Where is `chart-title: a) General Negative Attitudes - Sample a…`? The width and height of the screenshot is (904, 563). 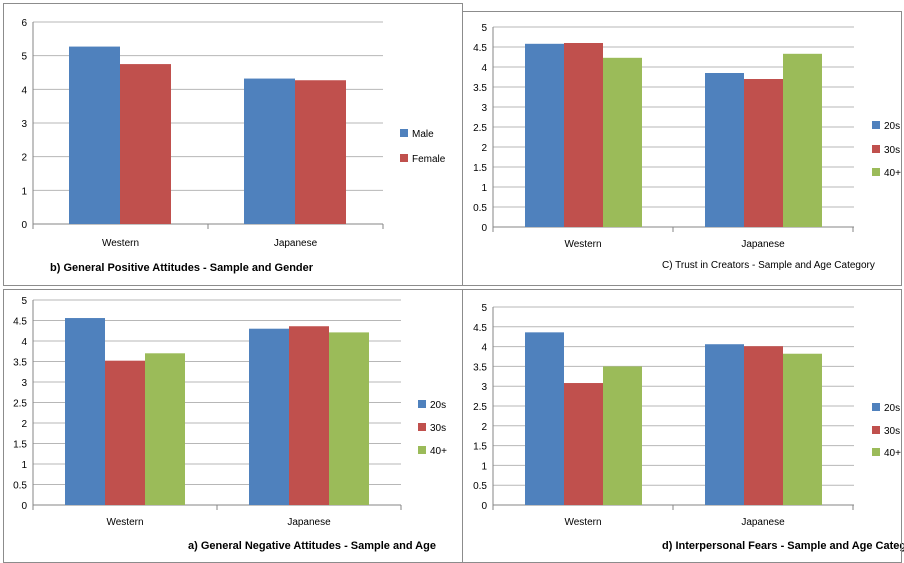
chart-title: a) General Negative Attitudes - Sample a… is located at coordinates (312, 546).